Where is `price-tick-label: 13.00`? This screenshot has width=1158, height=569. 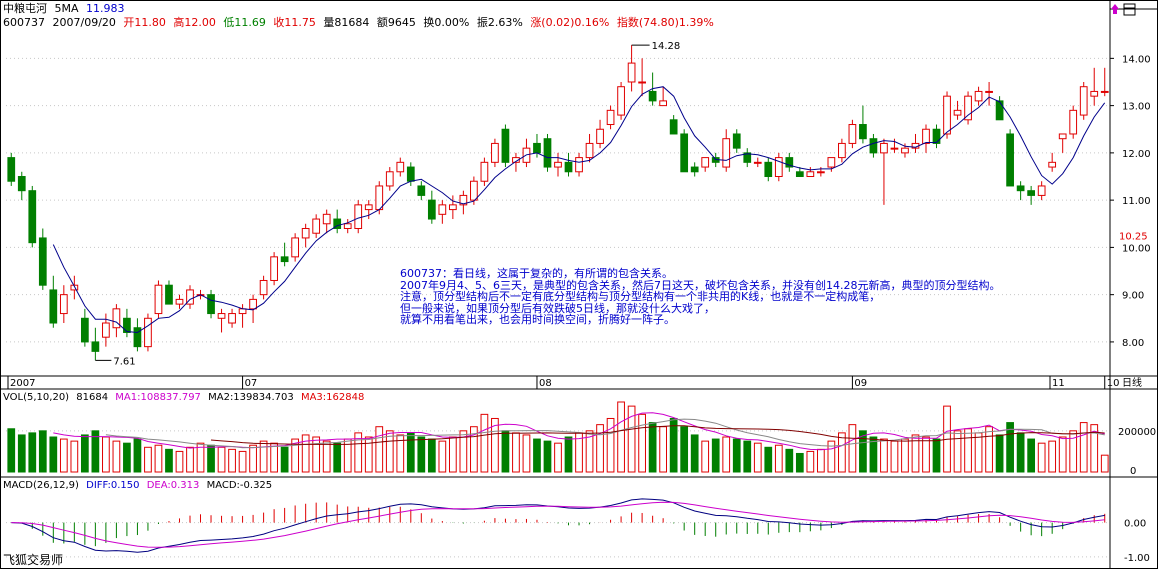
price-tick-label: 13.00 is located at coordinates (1136, 107).